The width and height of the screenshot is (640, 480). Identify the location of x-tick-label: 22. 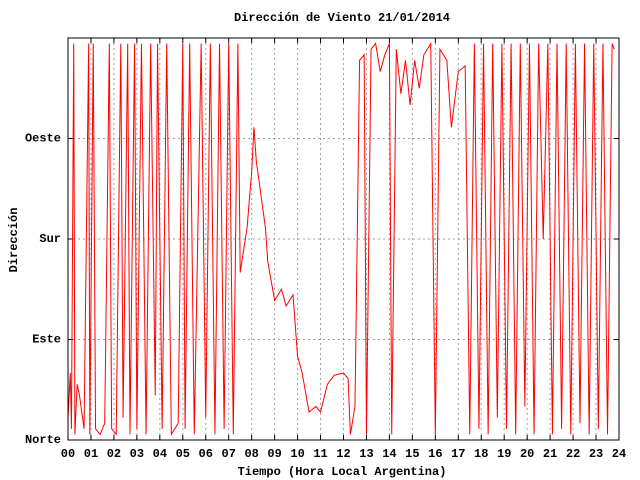
(573, 454).